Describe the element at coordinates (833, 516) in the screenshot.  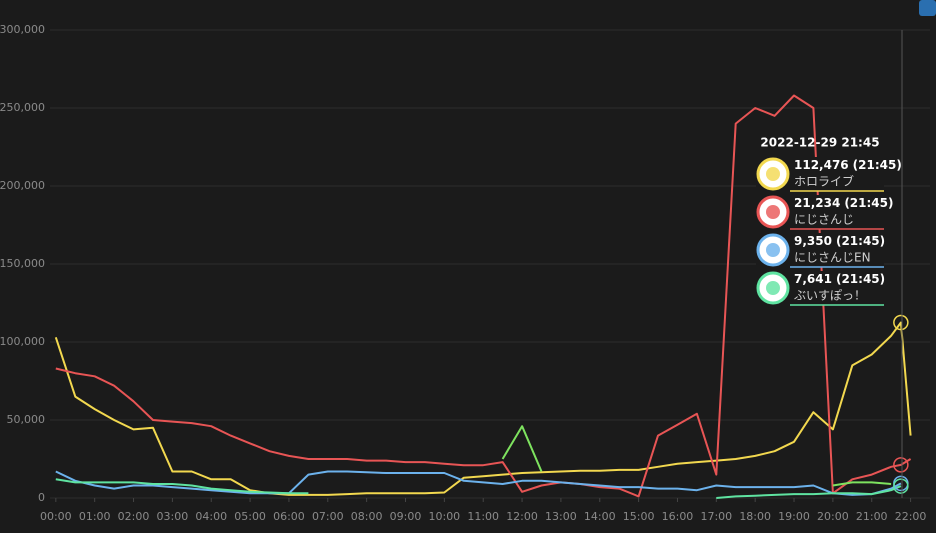
I see `x-tick-label: 20:00` at that location.